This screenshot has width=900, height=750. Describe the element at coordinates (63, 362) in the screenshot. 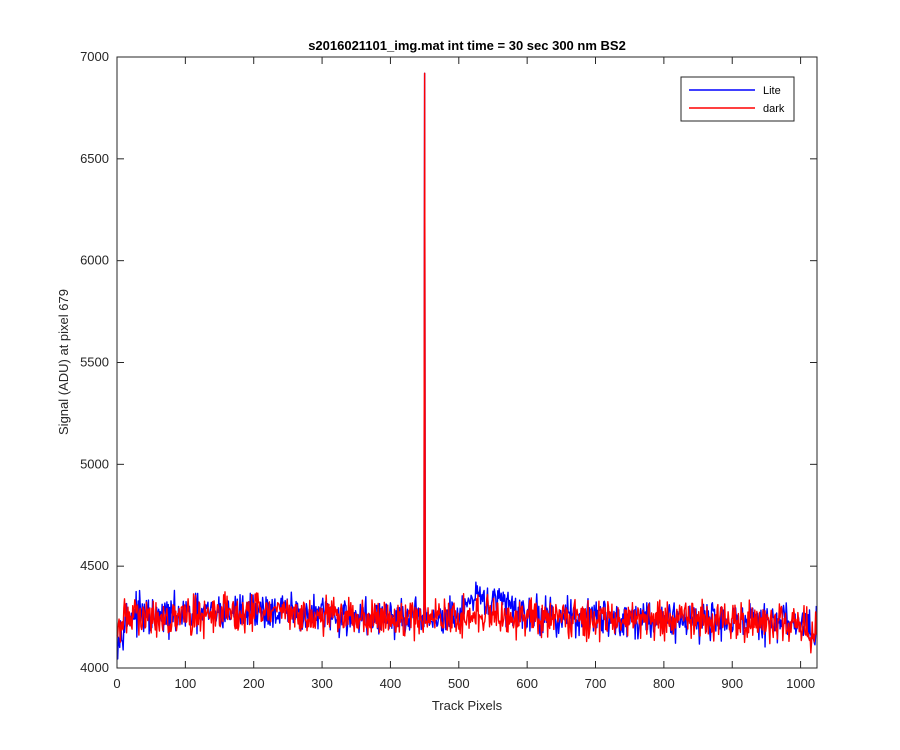

I see `y-axis-title: Signal (ADU) at pixel 679` at that location.